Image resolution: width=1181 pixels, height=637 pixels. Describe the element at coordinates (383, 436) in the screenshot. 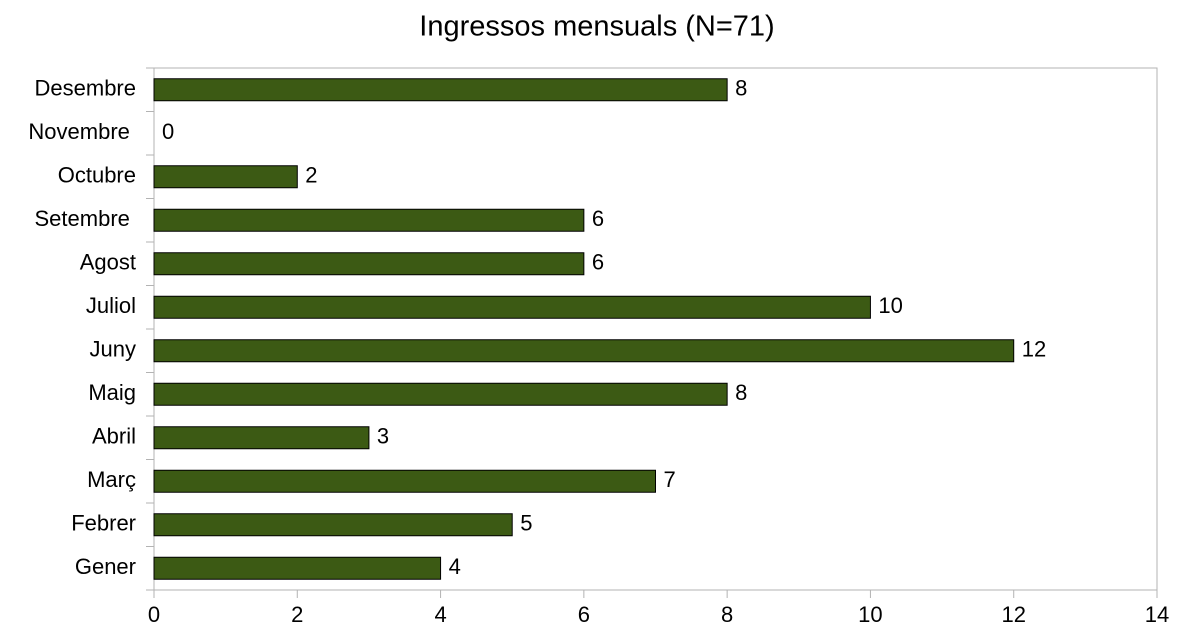

I see `data-label: 3` at that location.